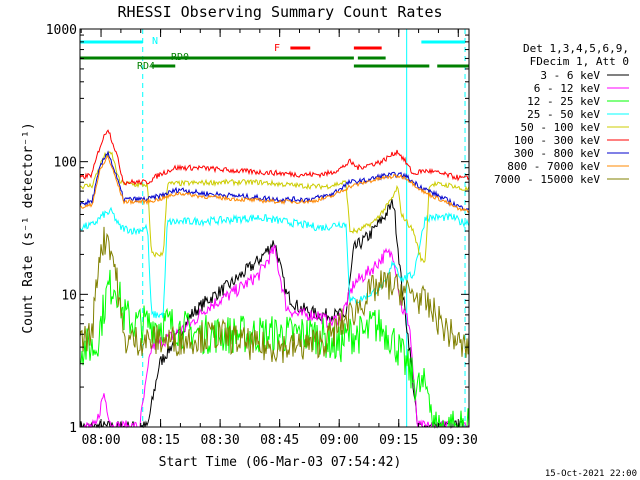 The width and height of the screenshot is (640, 480). What do you see at coordinates (73, 428) in the screenshot?
I see `y-tick-label: 1` at bounding box center [73, 428].